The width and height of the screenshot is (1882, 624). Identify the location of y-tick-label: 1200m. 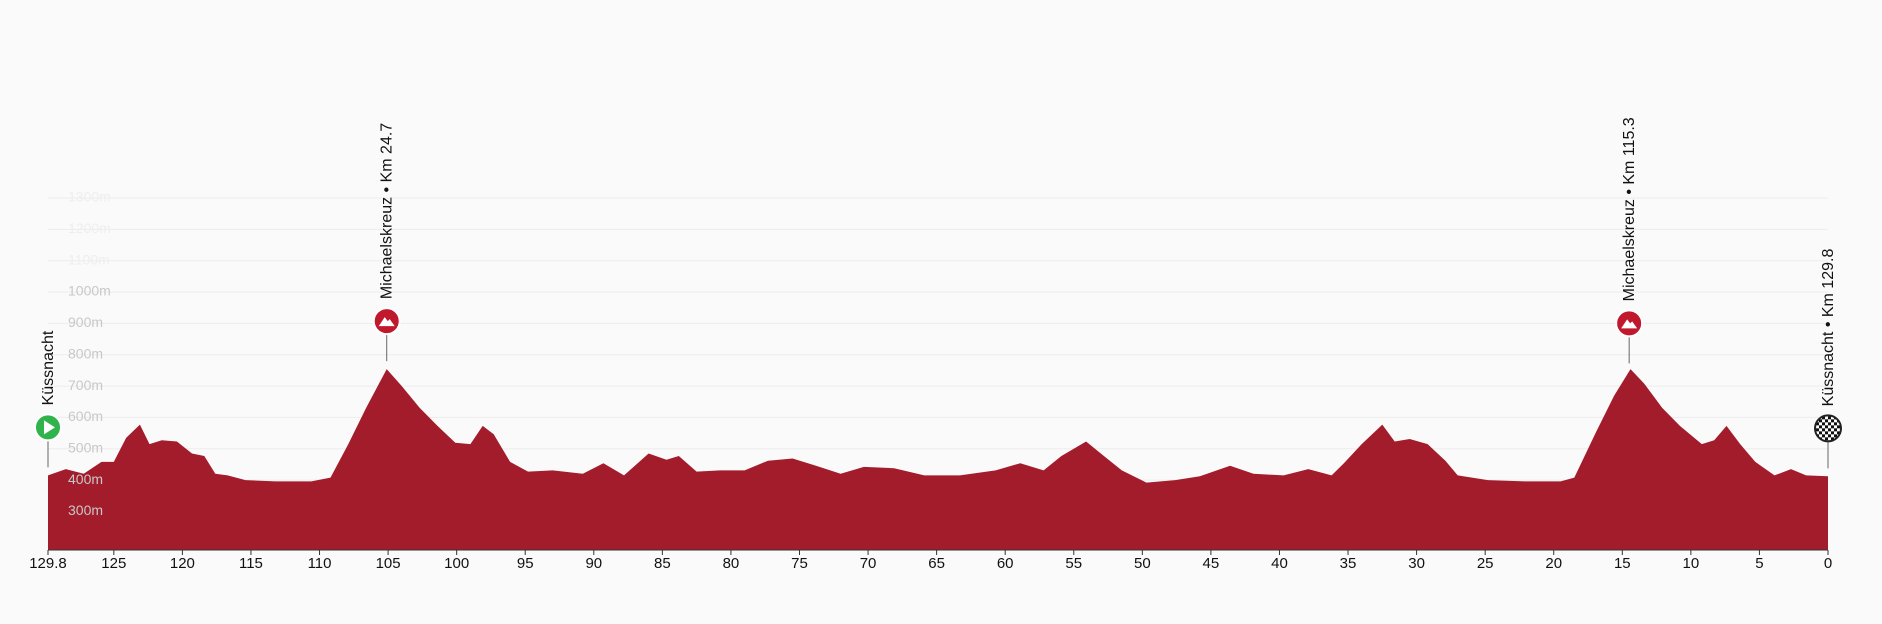
(89, 228).